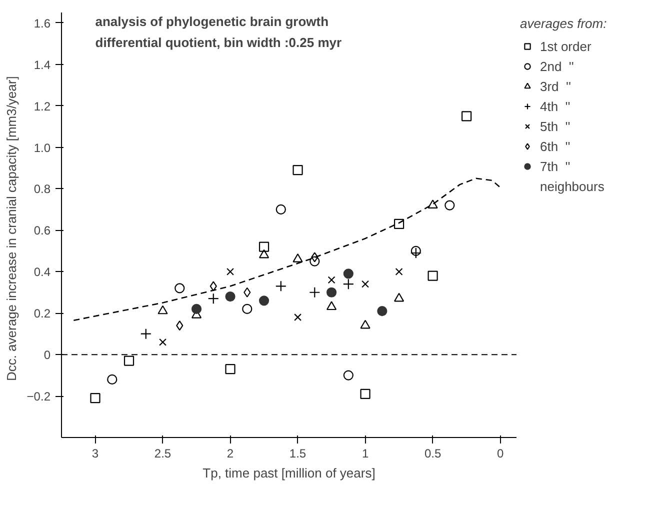 The width and height of the screenshot is (662, 509). I want to click on legend-title: averages from:, so click(563, 23).